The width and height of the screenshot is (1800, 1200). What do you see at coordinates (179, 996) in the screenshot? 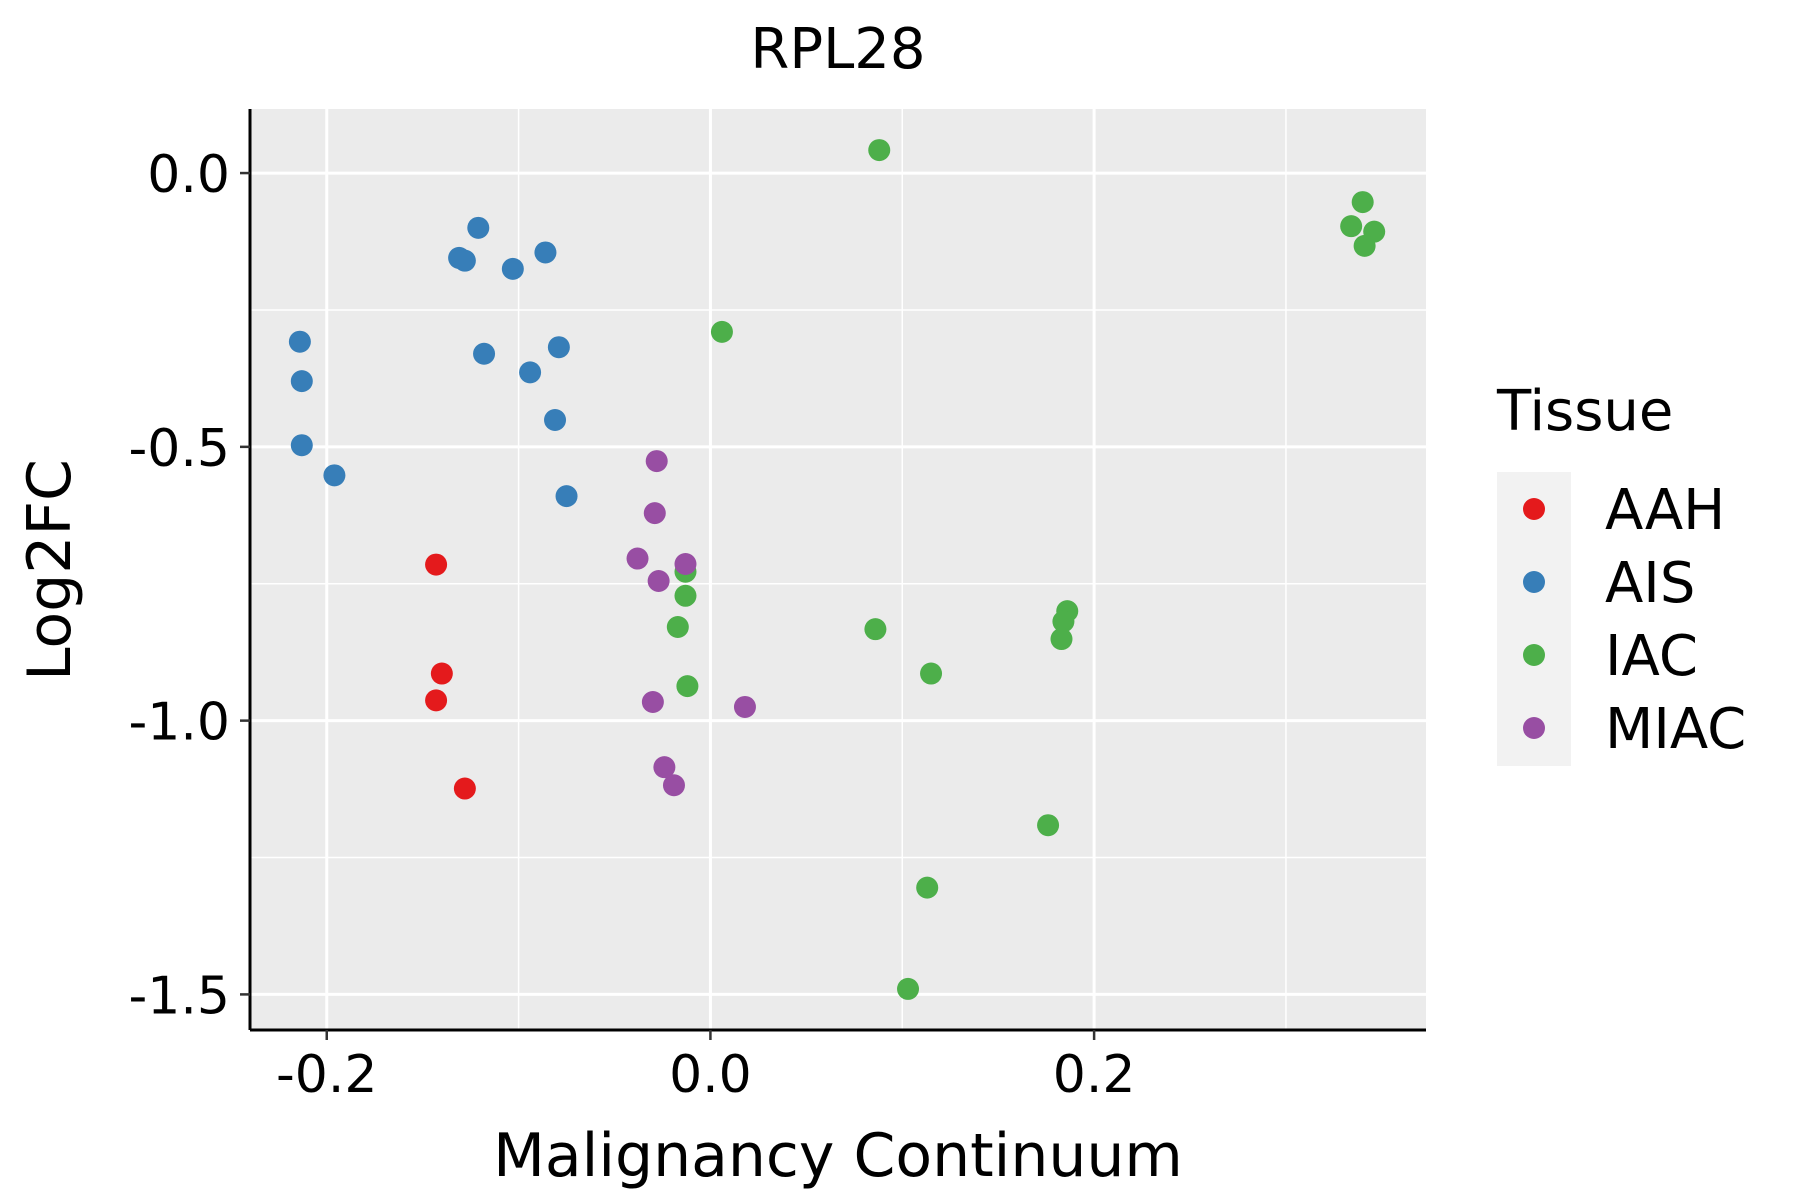
I see `y-tick-label: -1.5` at bounding box center [179, 996].